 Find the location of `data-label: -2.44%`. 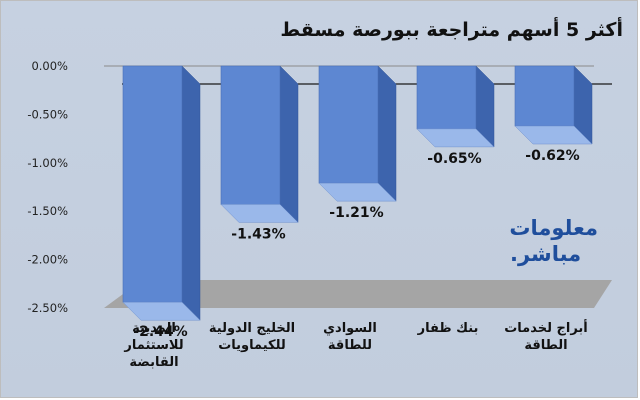

data-label: -2.44% is located at coordinates (160, 332).